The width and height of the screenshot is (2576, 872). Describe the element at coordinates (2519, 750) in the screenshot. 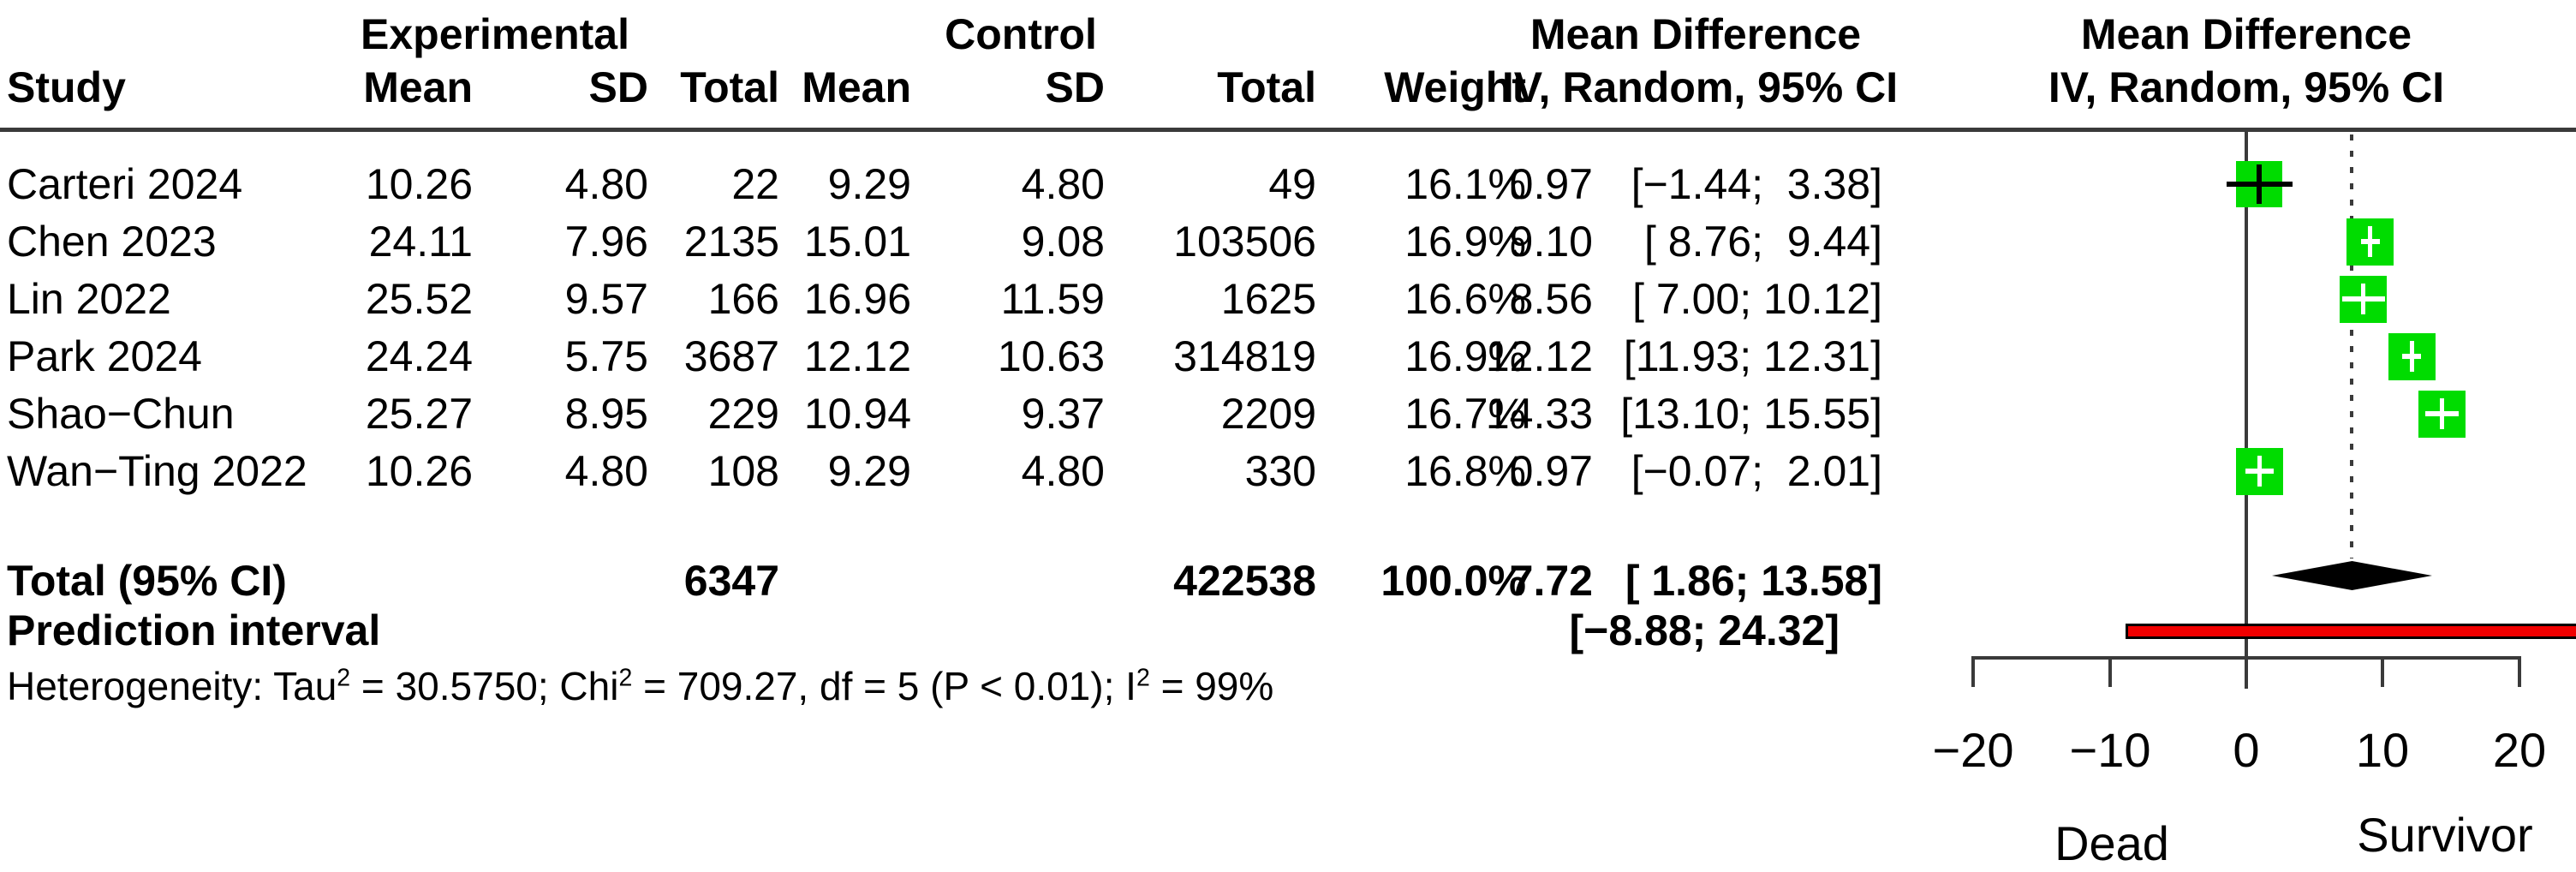

I see `axis-tick-label: 20` at that location.